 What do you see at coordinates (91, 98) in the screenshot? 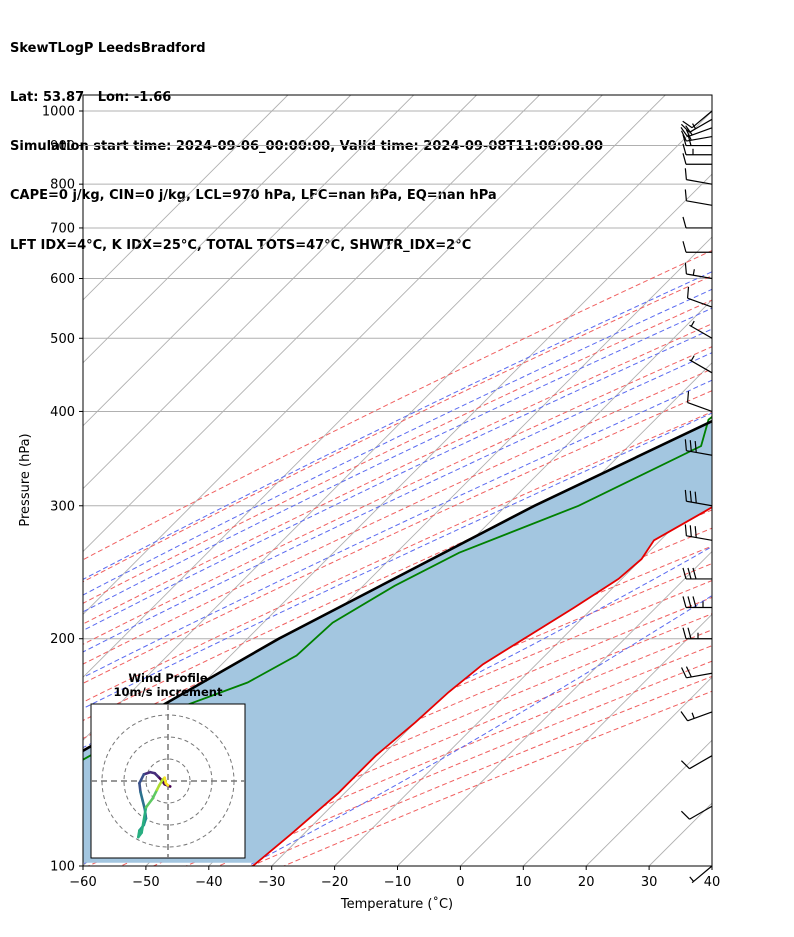
I see `title-line-2: Lat: 53.87 Lon: -1.66` at bounding box center [91, 98].